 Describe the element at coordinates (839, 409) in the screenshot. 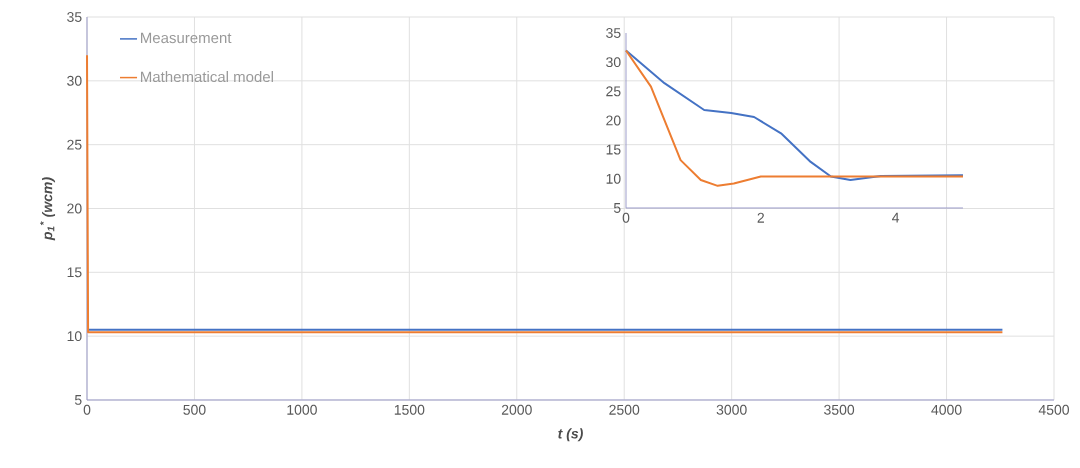

I see `x-tick-label: 3500` at that location.